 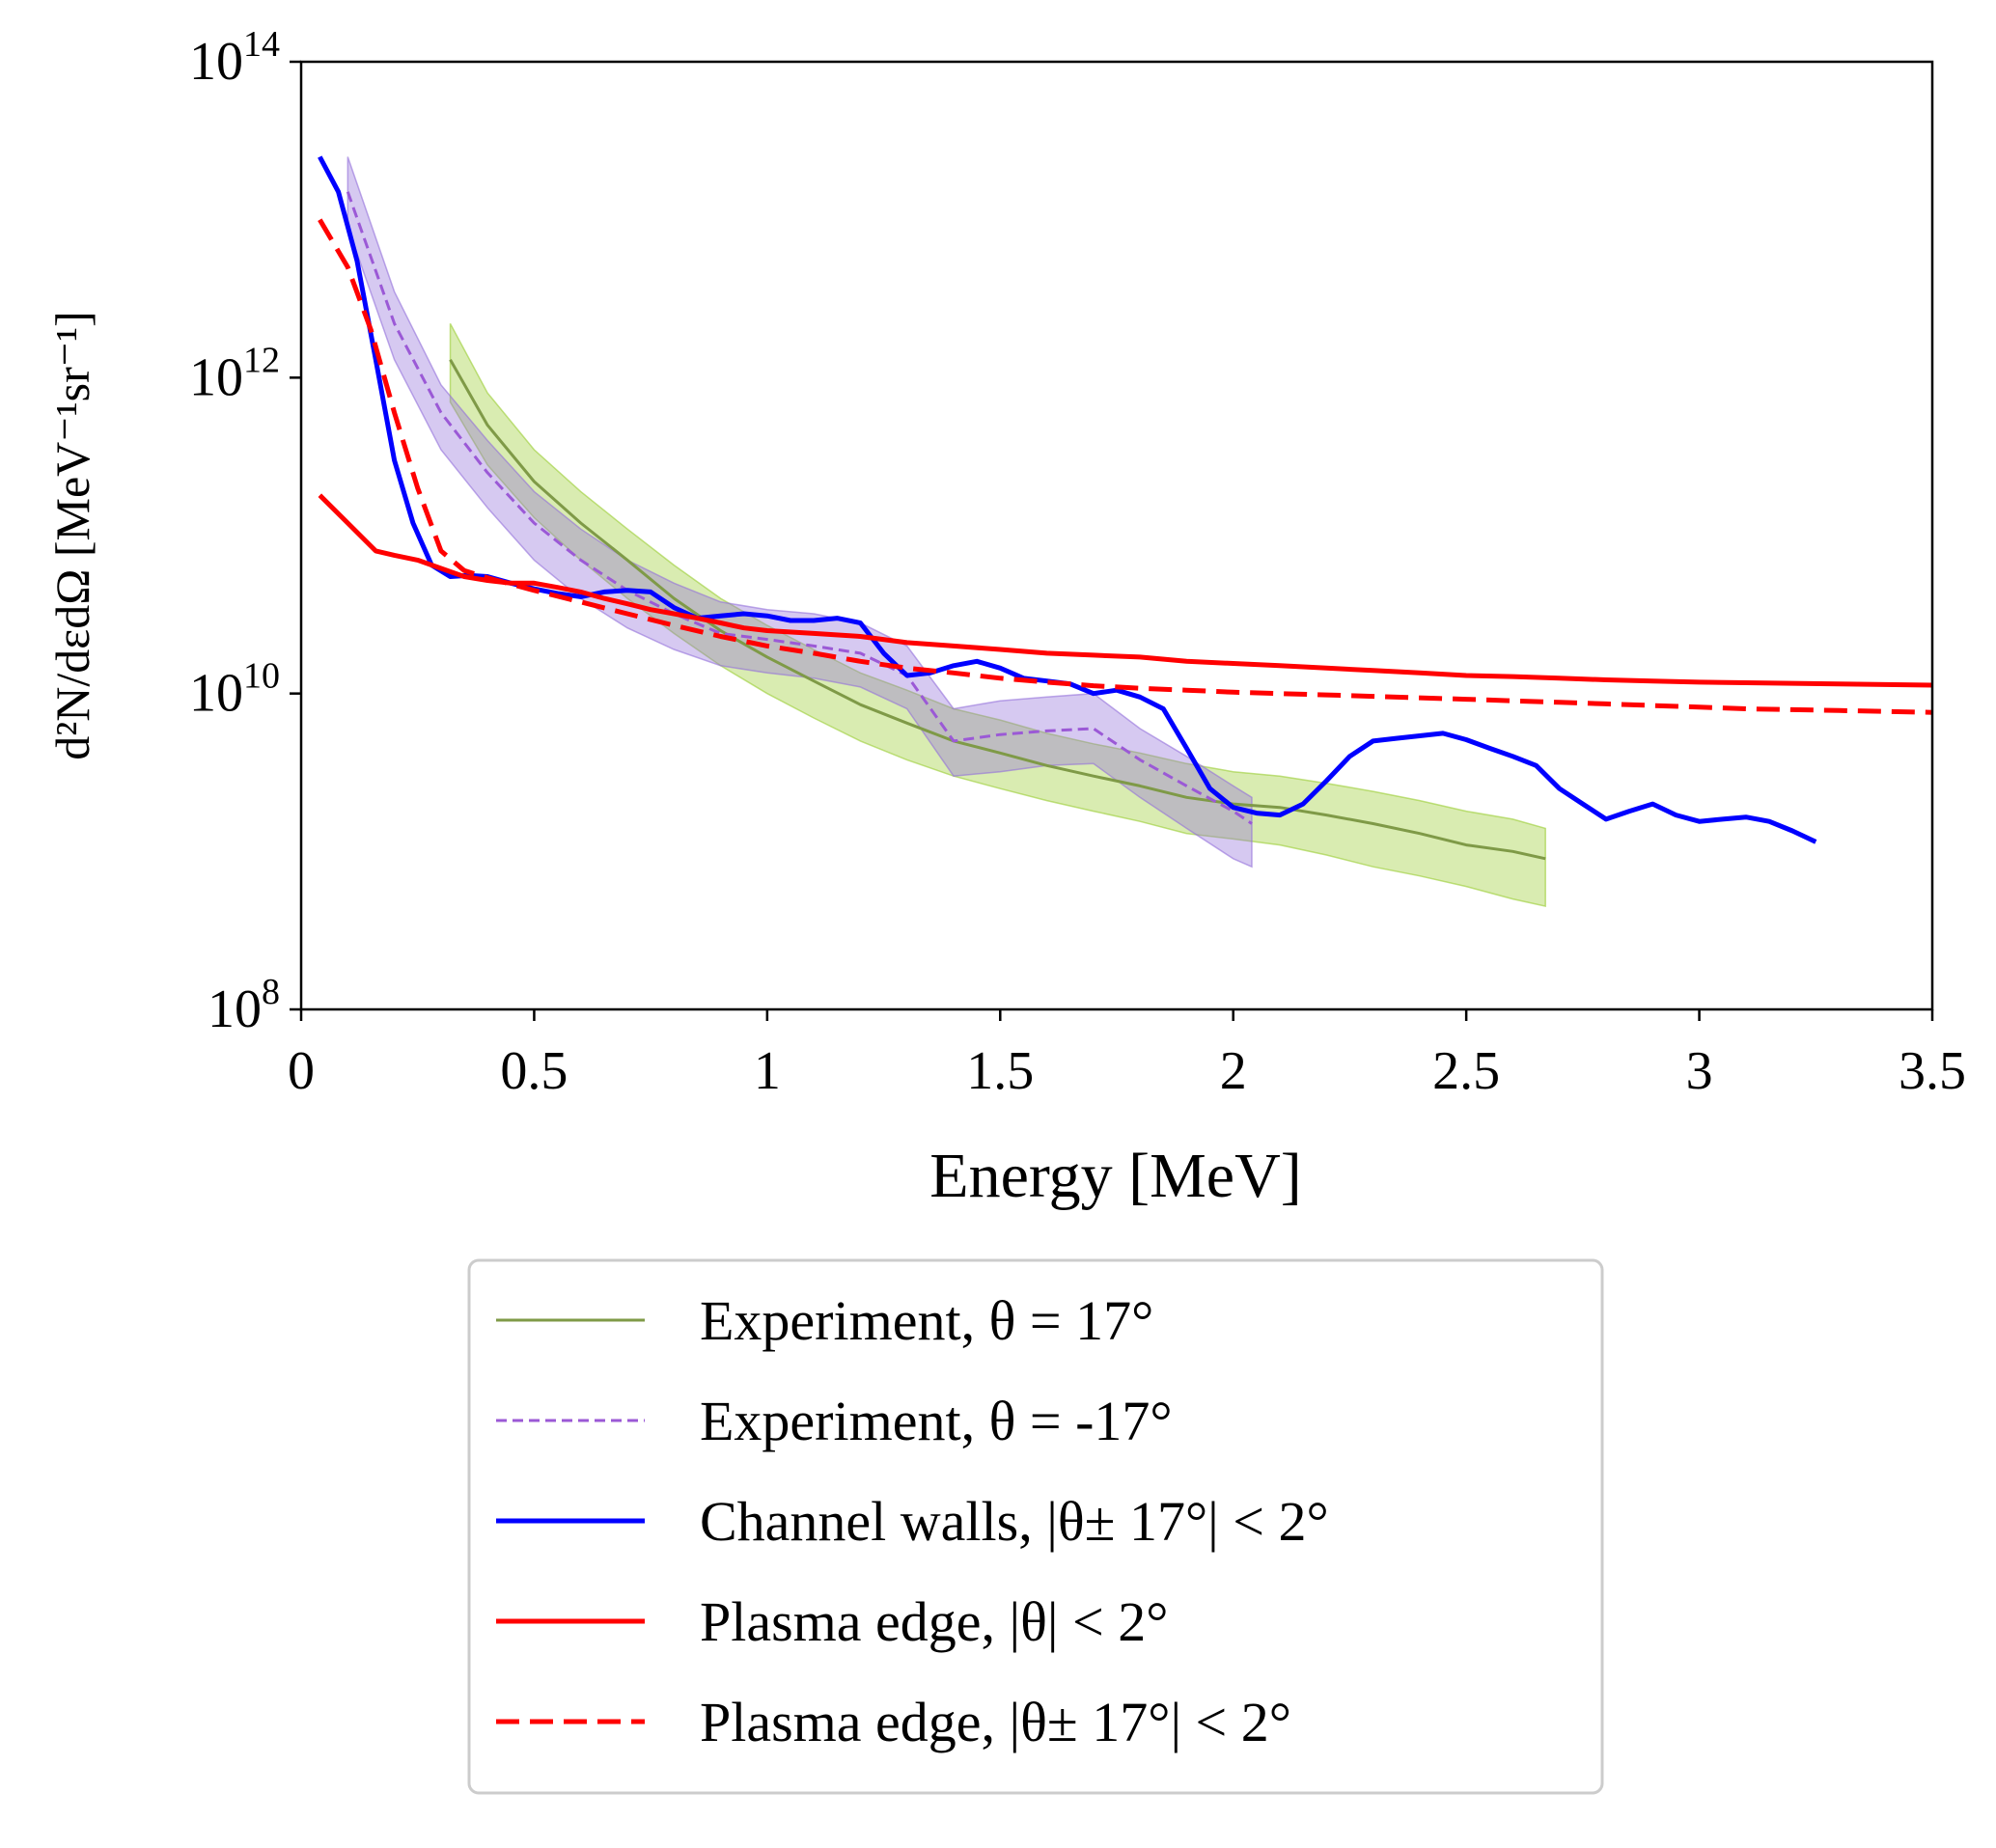 What do you see at coordinates (234, 58) in the screenshot?
I see `y-tick-label: 1014` at bounding box center [234, 58].